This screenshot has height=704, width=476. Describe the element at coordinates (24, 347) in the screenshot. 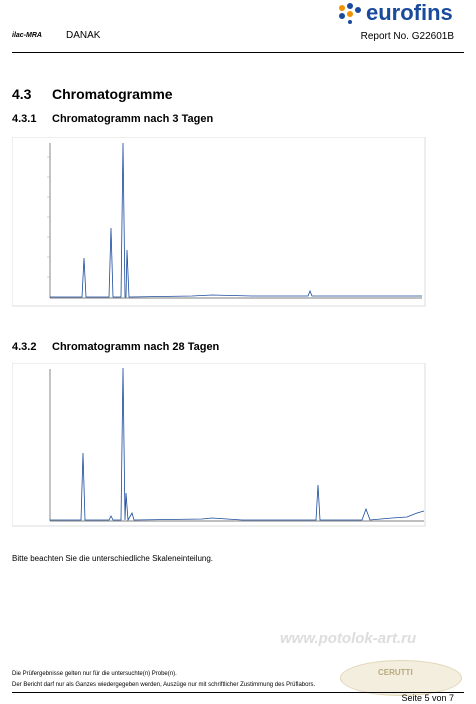

I see `subsection-number: 4.3.2` at that location.